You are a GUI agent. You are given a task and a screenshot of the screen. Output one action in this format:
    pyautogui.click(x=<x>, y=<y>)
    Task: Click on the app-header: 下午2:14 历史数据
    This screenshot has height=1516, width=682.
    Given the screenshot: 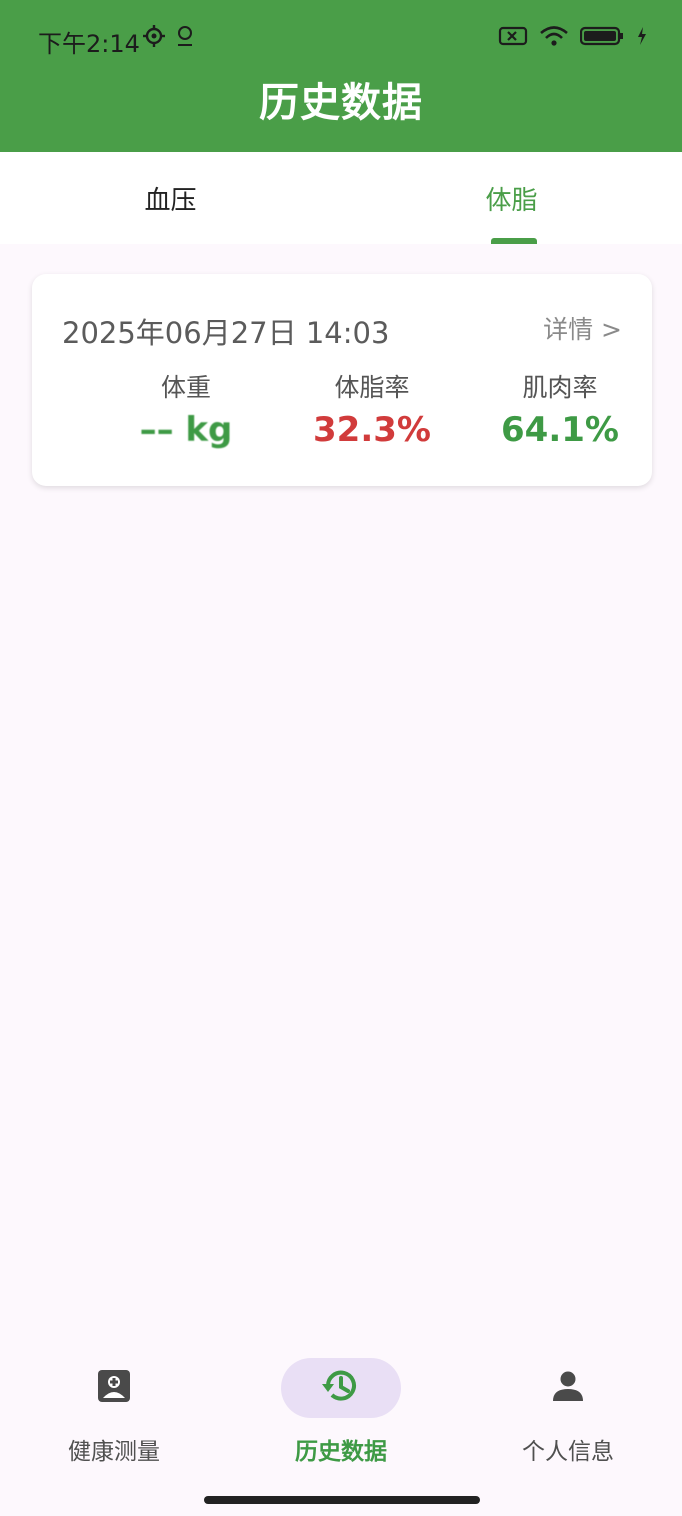 What is the action you would take?
    pyautogui.click(x=341, y=76)
    